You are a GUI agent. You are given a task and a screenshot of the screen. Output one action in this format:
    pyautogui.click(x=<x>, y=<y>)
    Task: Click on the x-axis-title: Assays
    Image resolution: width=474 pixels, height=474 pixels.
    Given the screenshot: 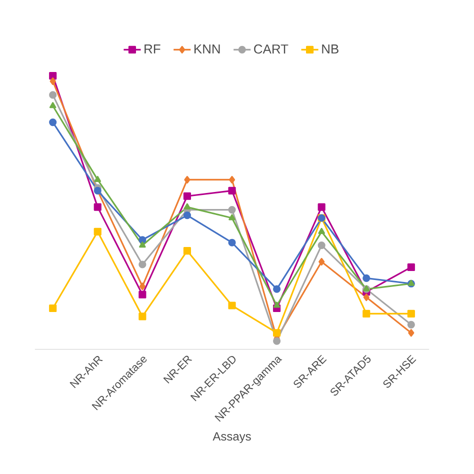 What is the action you would take?
    pyautogui.click(x=231, y=437)
    